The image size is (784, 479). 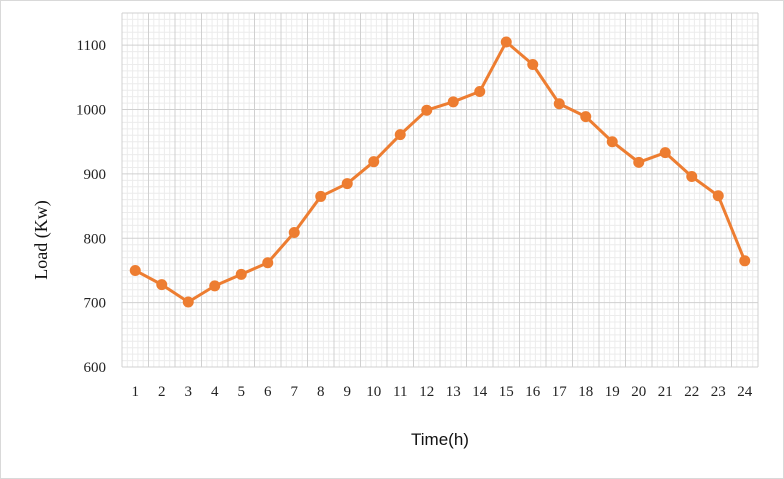 What do you see at coordinates (718, 392) in the screenshot?
I see `x-tick-label: 23` at bounding box center [718, 392].